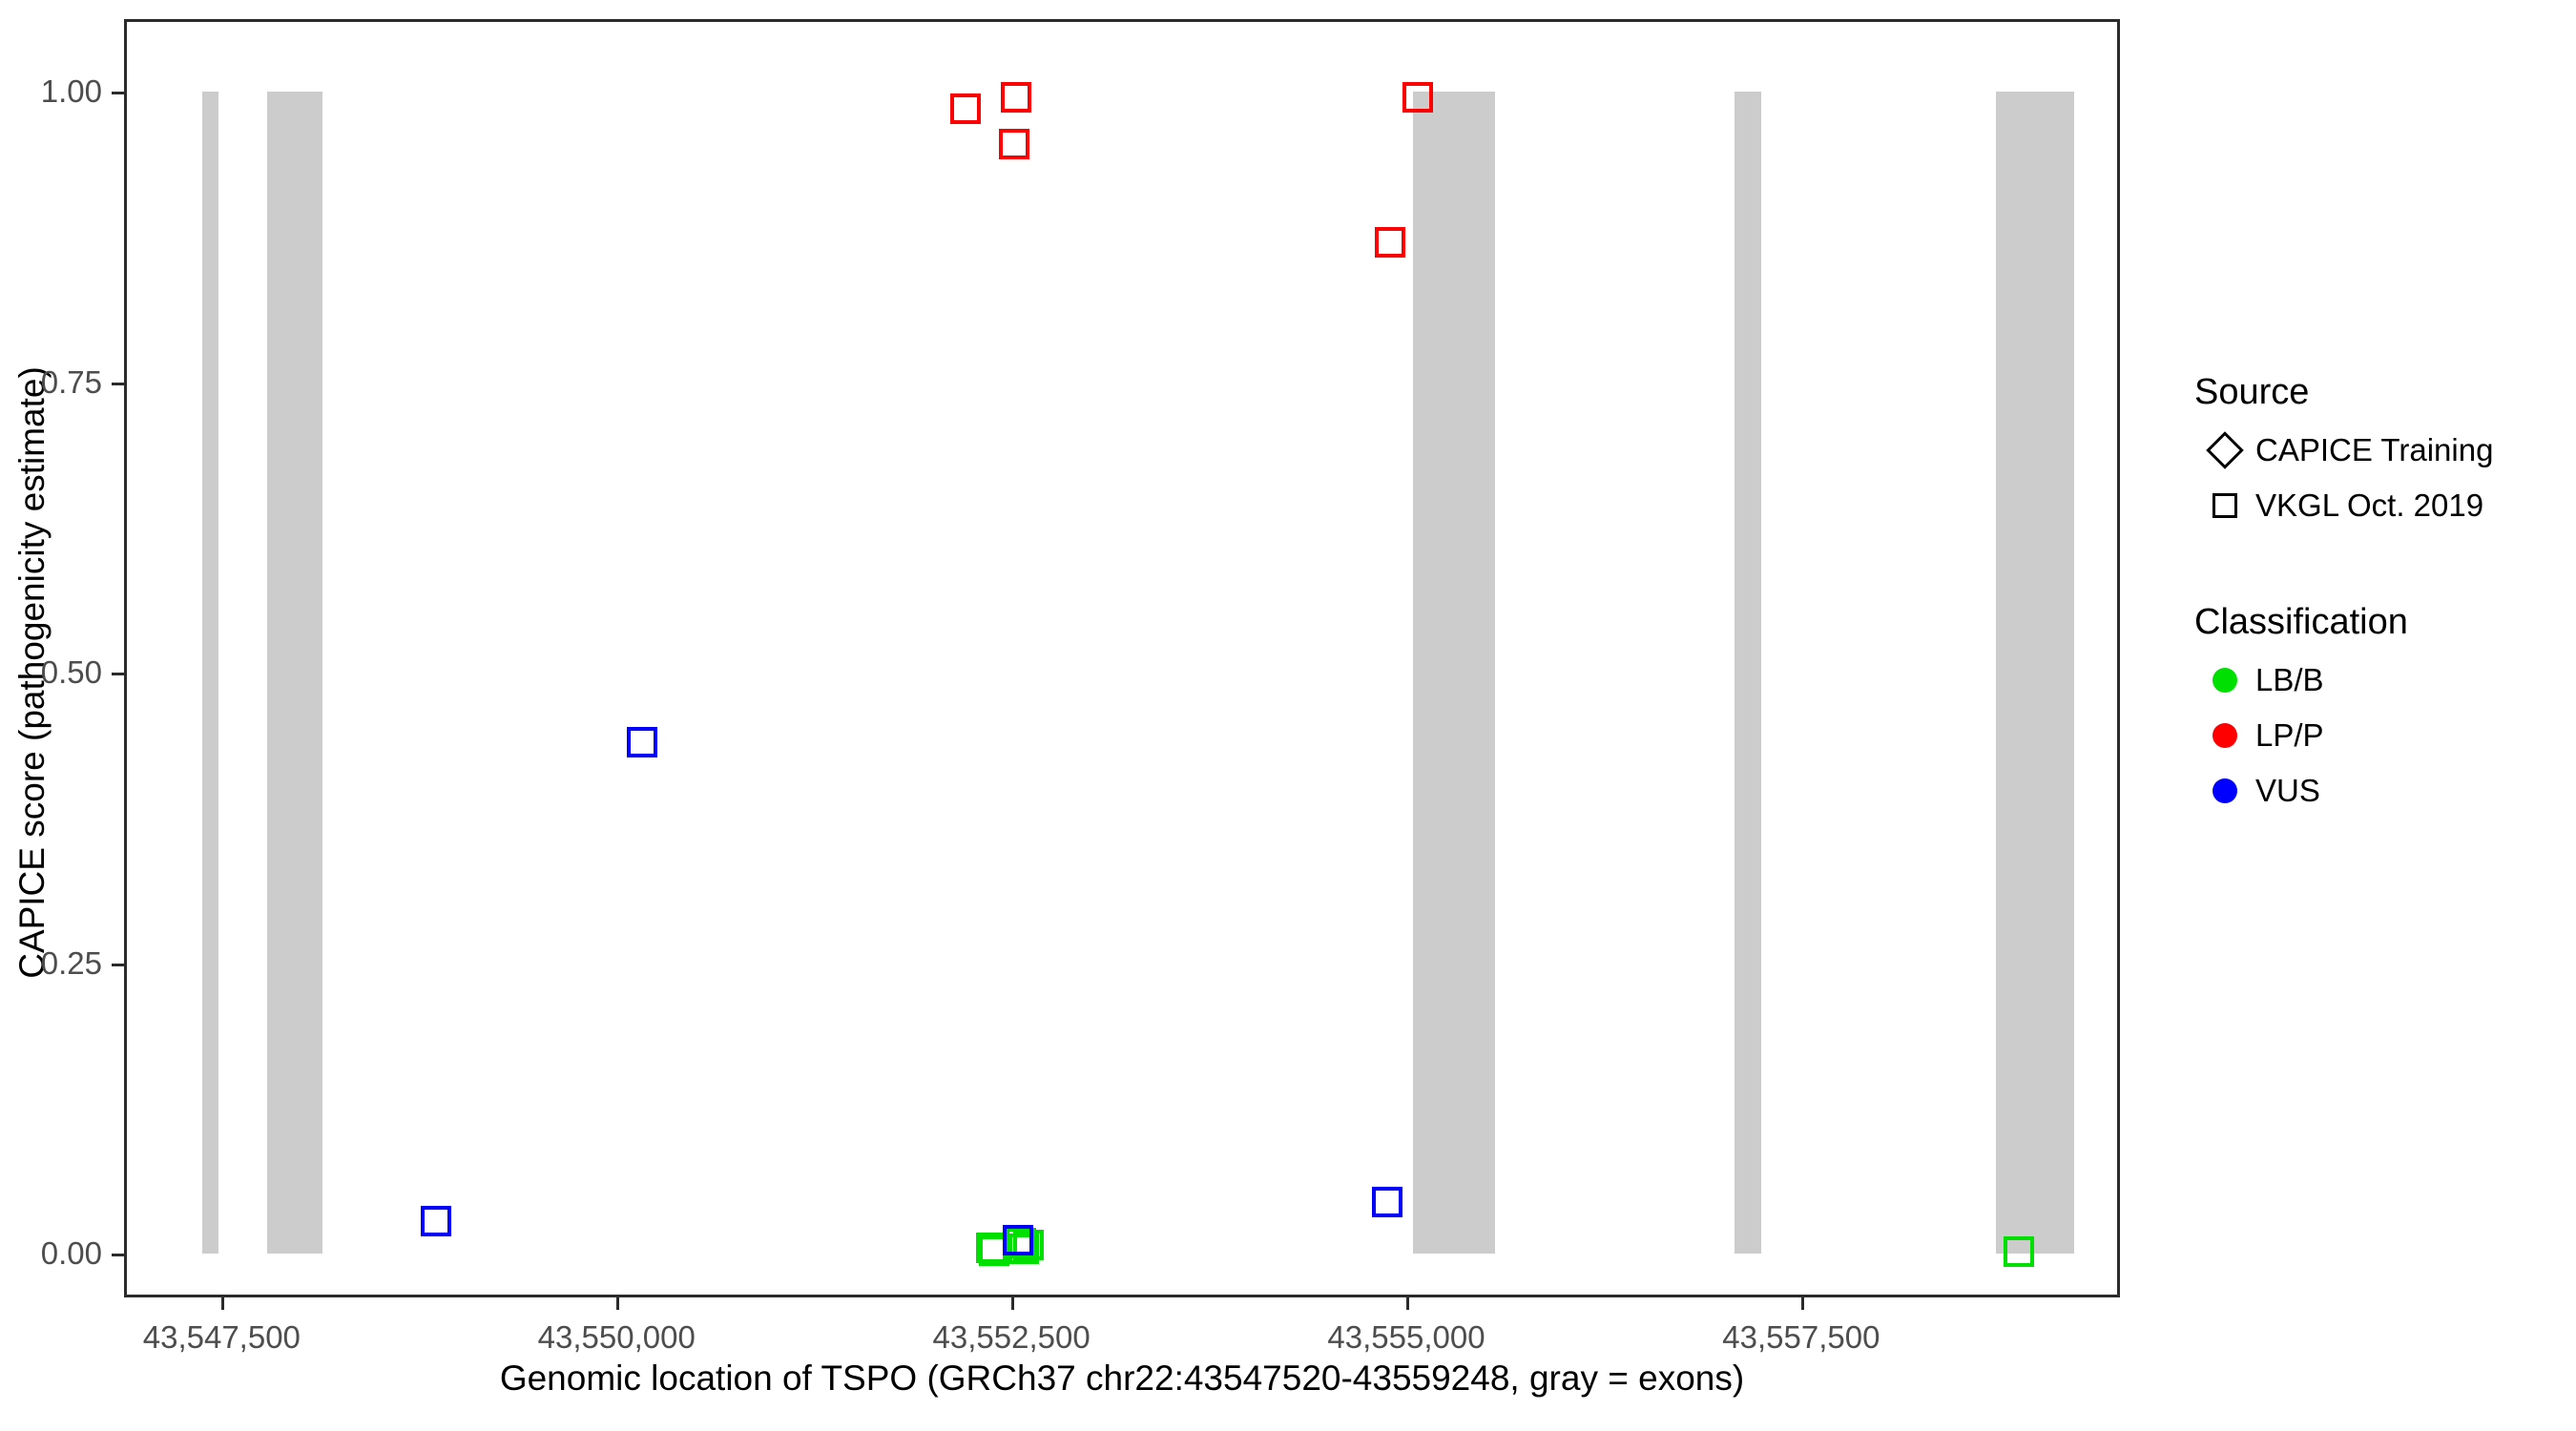 Image resolution: width=2576 pixels, height=1431 pixels. What do you see at coordinates (2375, 735) in the screenshot?
I see `legend-item-lp-p: LP/P` at bounding box center [2375, 735].